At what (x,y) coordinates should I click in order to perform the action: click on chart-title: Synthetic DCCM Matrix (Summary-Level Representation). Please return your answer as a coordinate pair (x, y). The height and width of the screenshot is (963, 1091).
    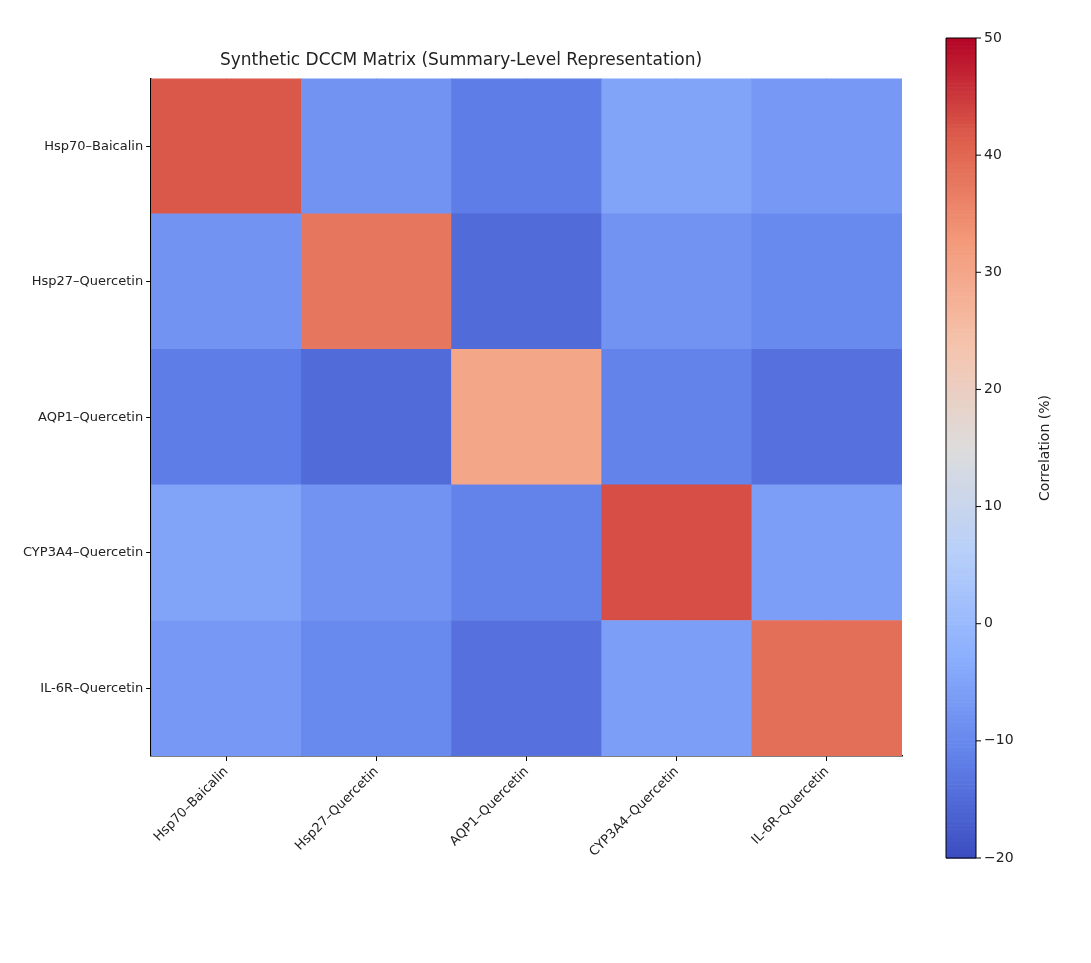
    Looking at the image, I should click on (461, 58).